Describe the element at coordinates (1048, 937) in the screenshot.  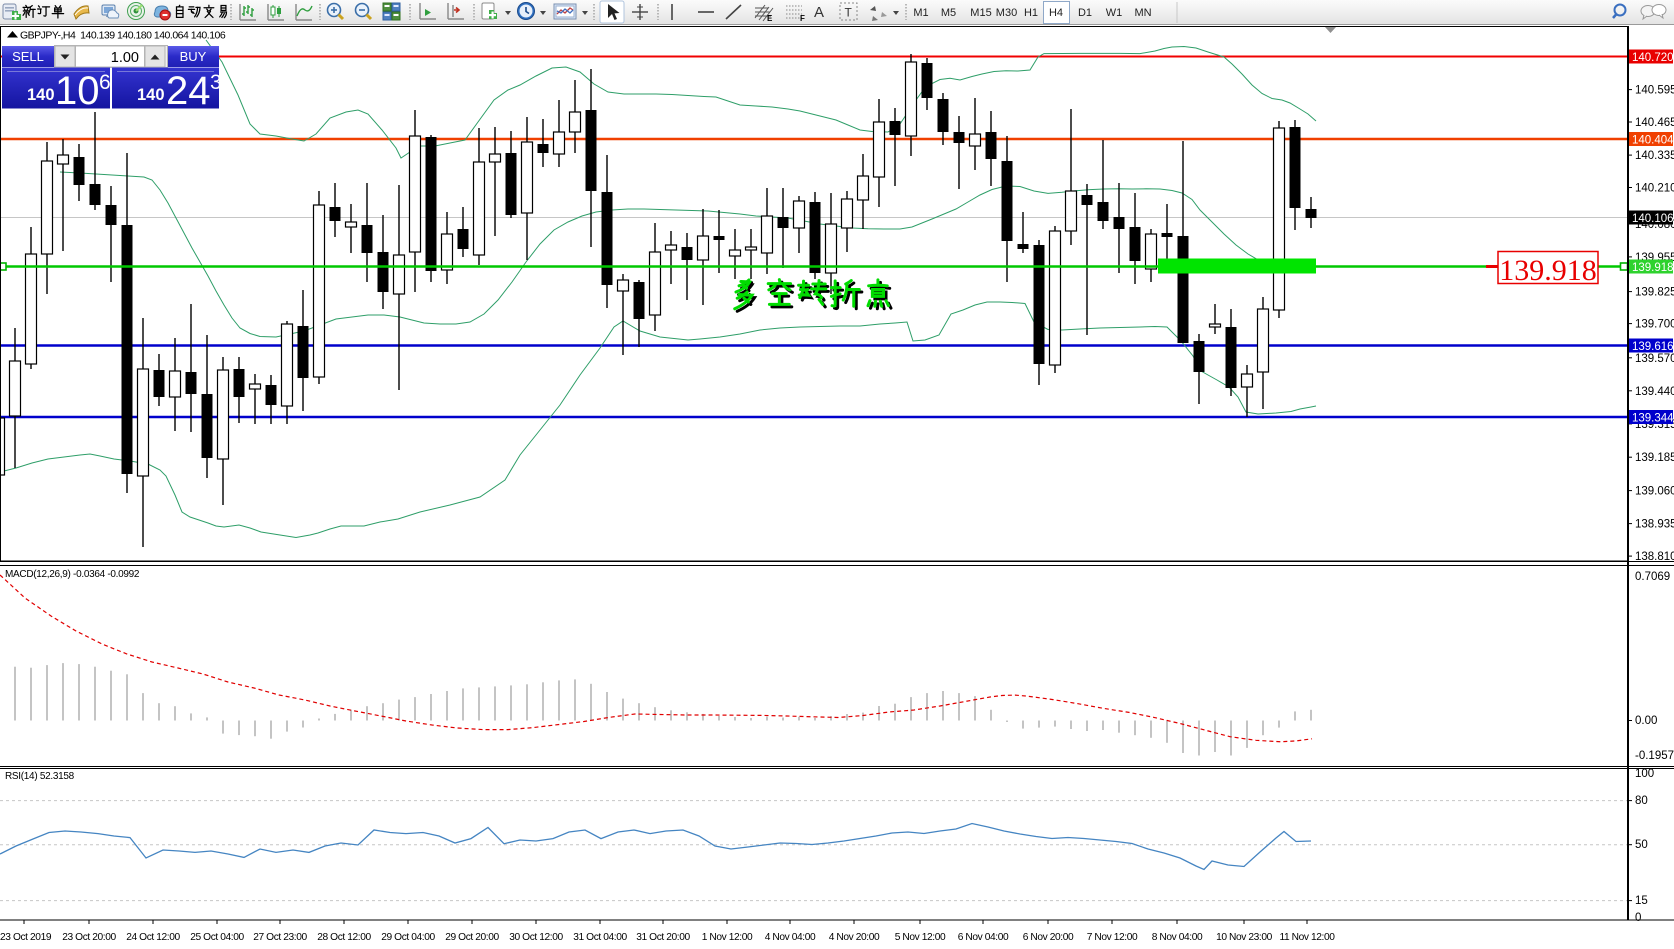
I see `svg-text: 6 Nov 20:00` at that location.